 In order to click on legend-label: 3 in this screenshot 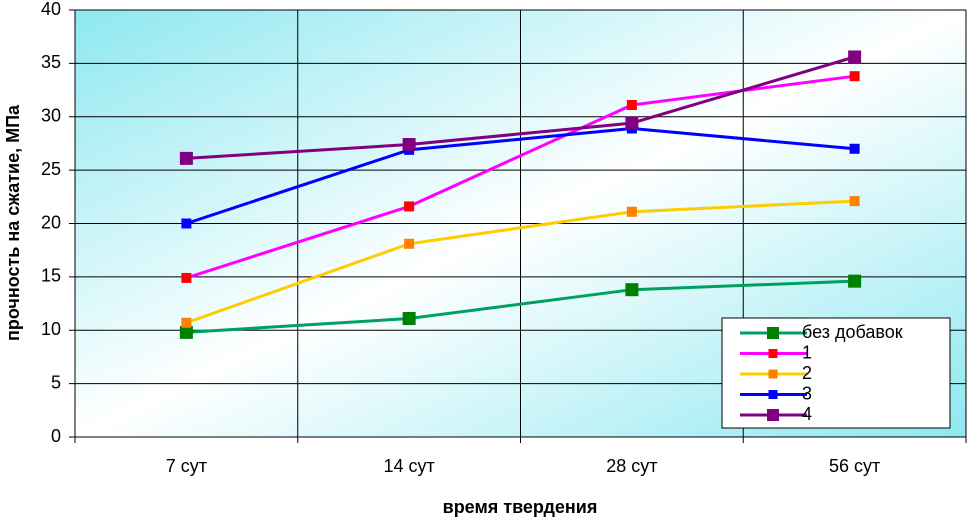, I will do `click(807, 393)`.